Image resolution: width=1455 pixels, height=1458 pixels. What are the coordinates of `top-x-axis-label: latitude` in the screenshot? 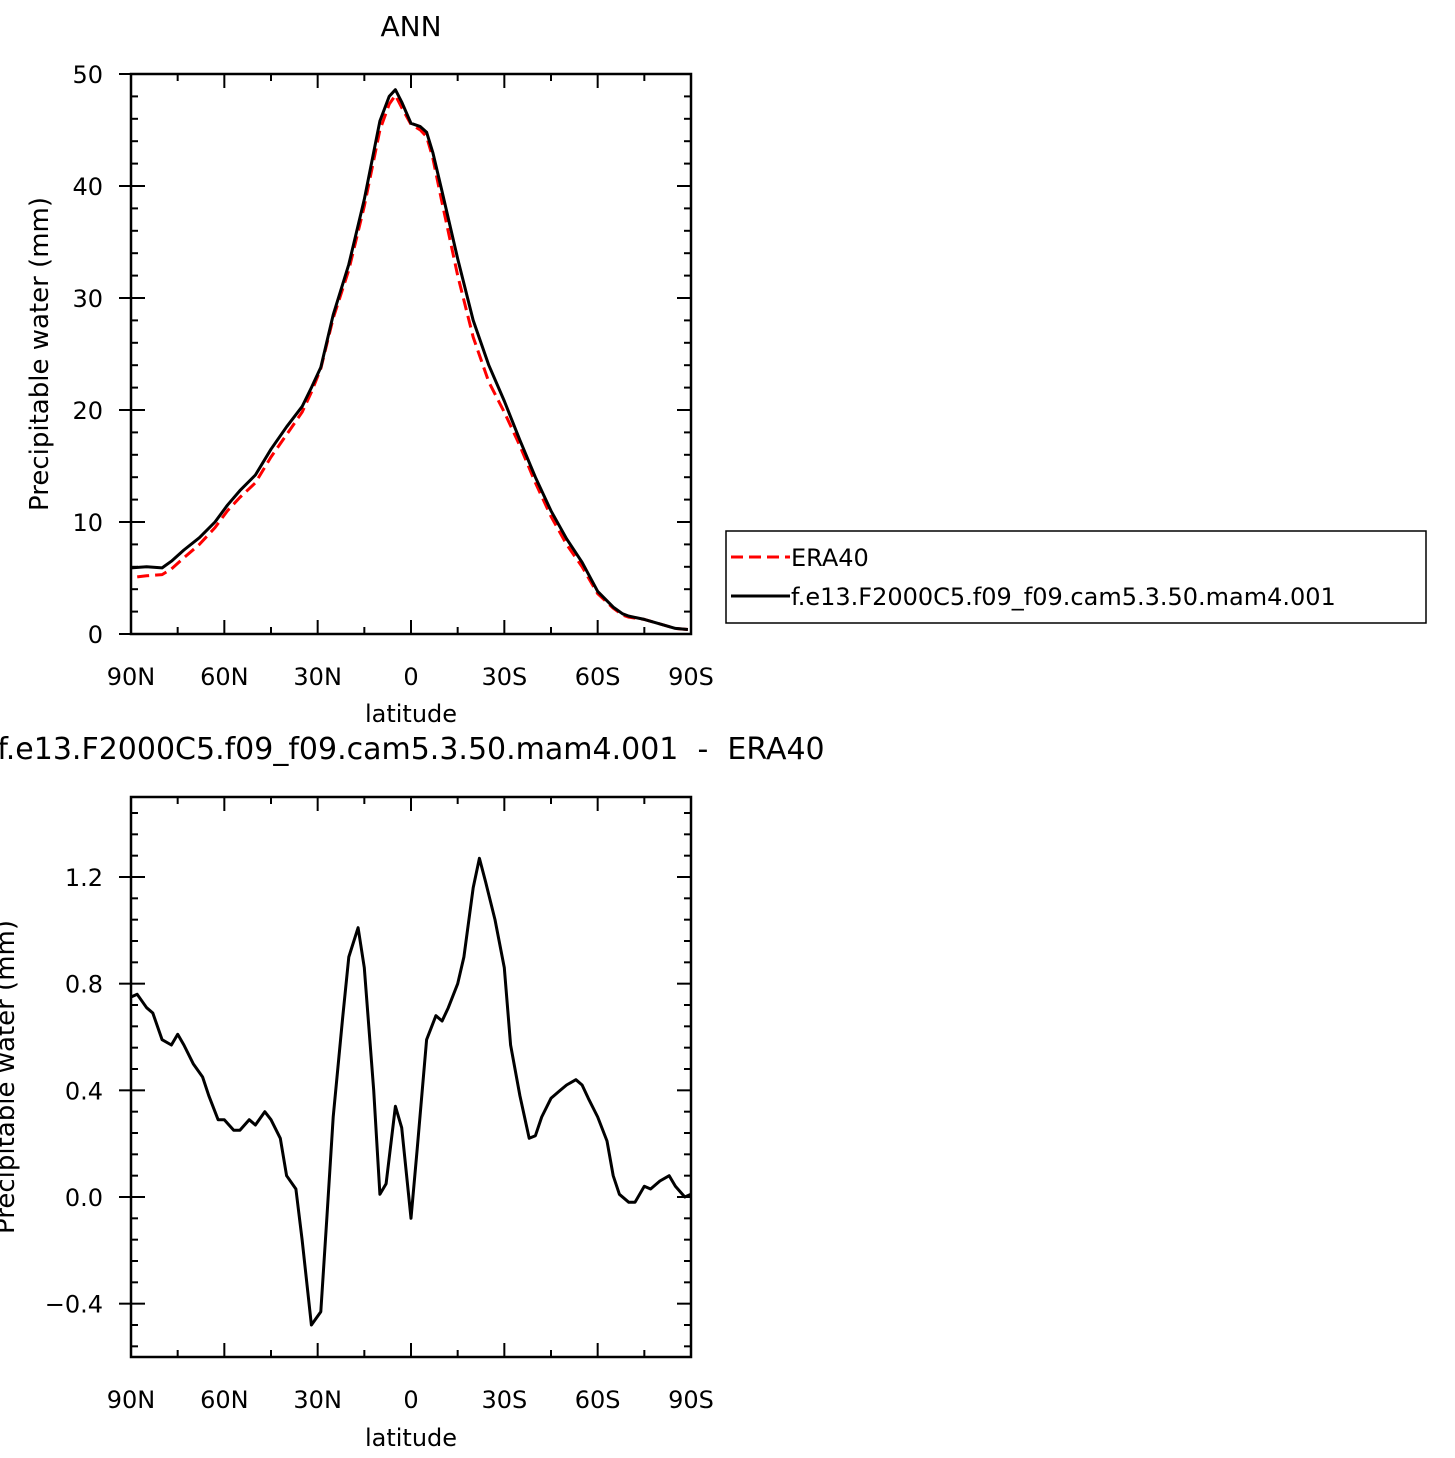 It's located at (411, 714).